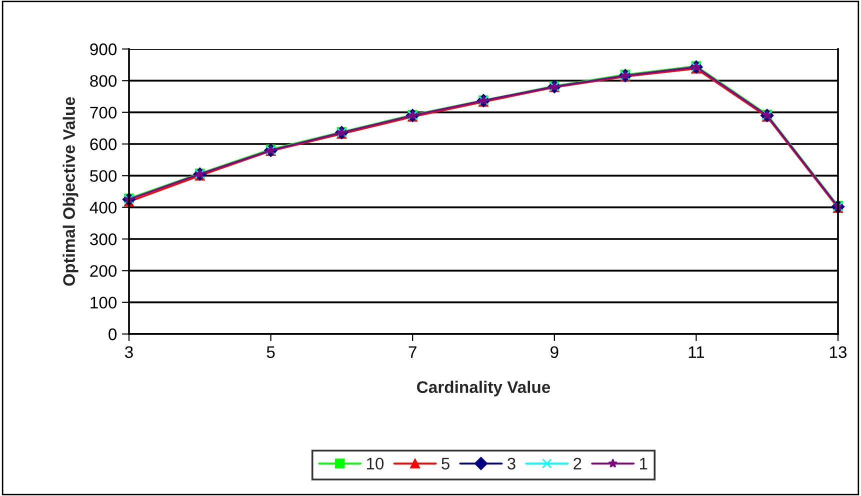  What do you see at coordinates (103, 271) in the screenshot?
I see `y-tick-label: 200` at bounding box center [103, 271].